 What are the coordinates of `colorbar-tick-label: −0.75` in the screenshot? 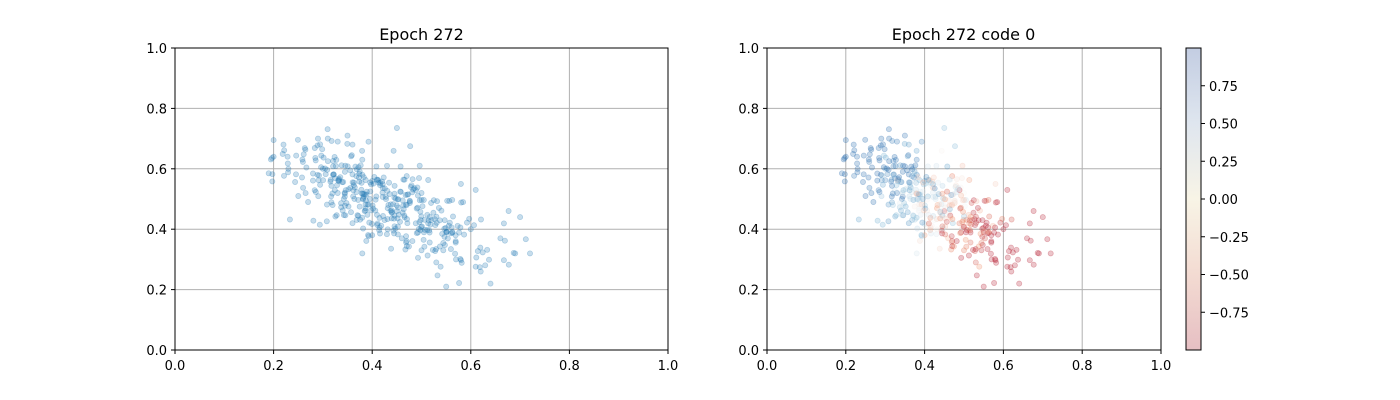 It's located at (1229, 313).